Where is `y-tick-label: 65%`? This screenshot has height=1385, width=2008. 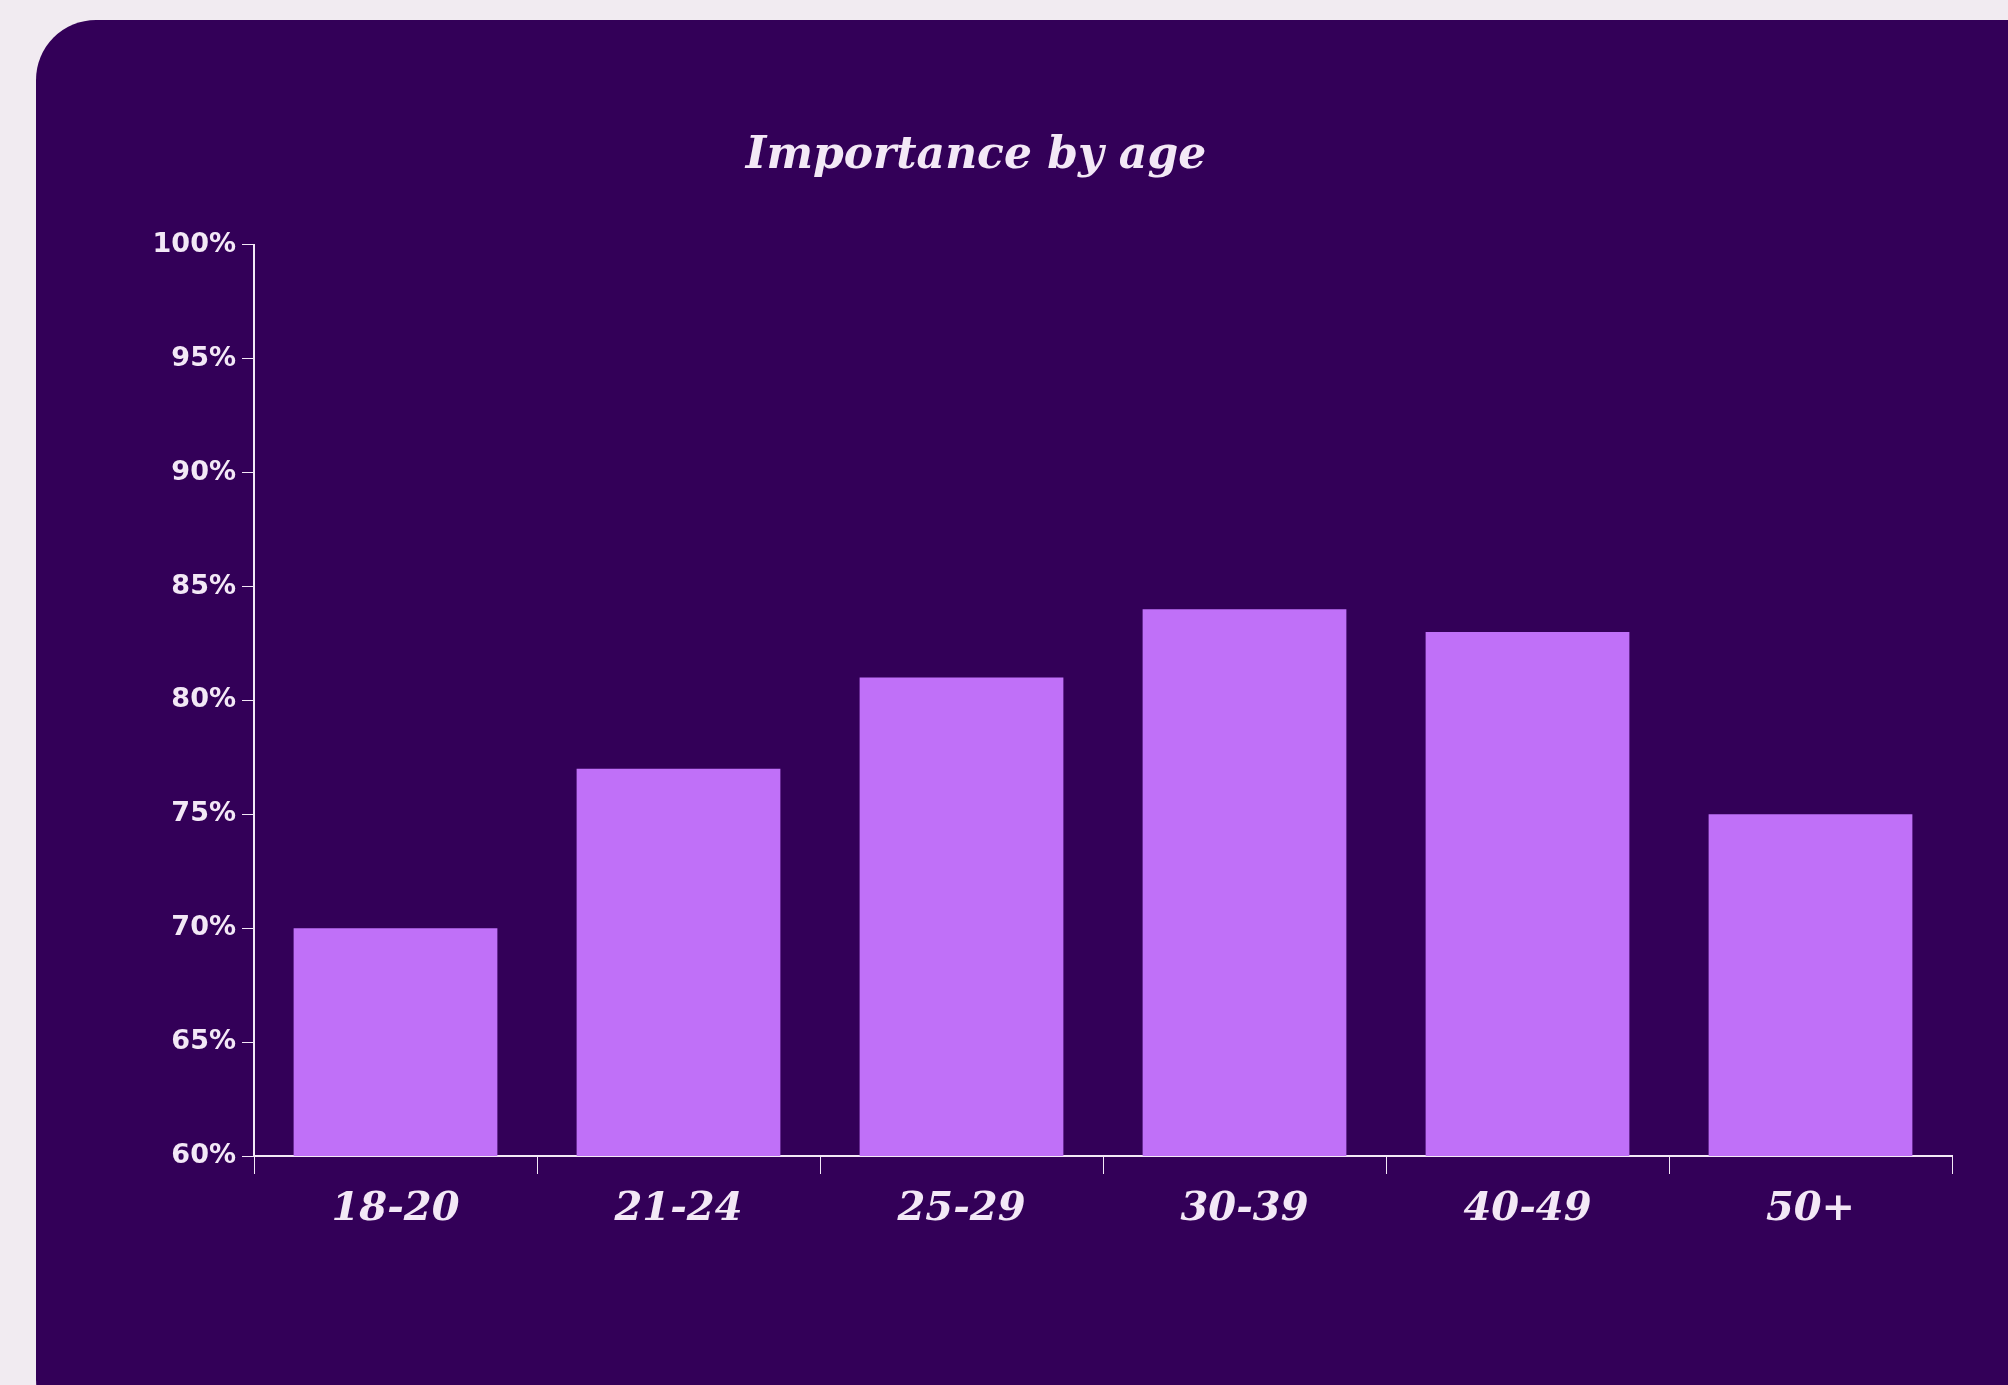
y-tick-label: 65% is located at coordinates (203, 1040).